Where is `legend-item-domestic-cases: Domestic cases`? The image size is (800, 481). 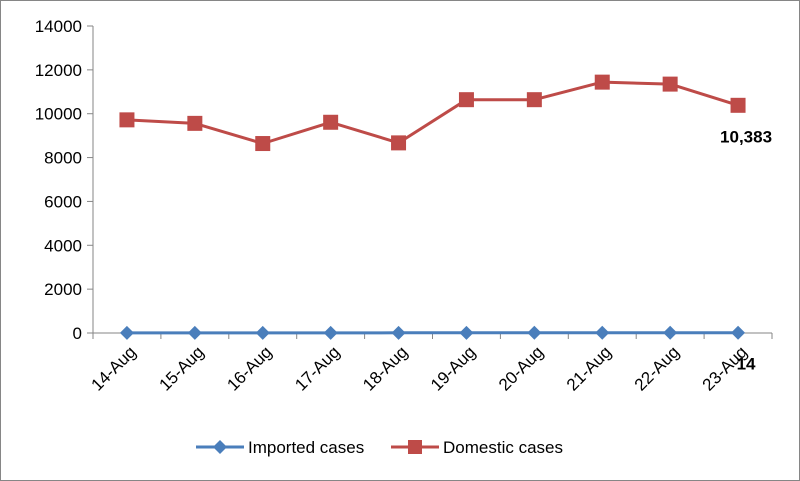 legend-item-domestic-cases: Domestic cases is located at coordinates (477, 447).